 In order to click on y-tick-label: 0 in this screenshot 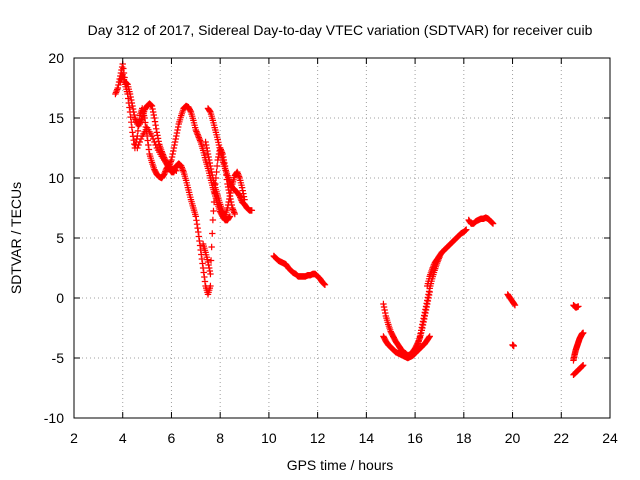, I will do `click(60, 298)`.